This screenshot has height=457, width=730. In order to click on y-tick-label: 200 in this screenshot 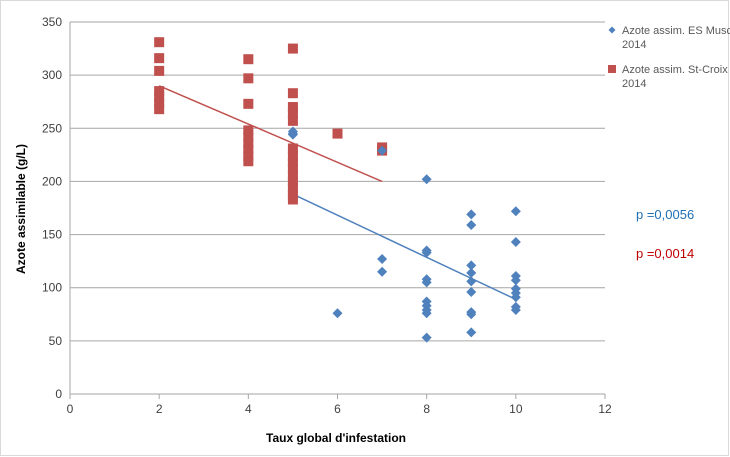, I will do `click(52, 181)`.